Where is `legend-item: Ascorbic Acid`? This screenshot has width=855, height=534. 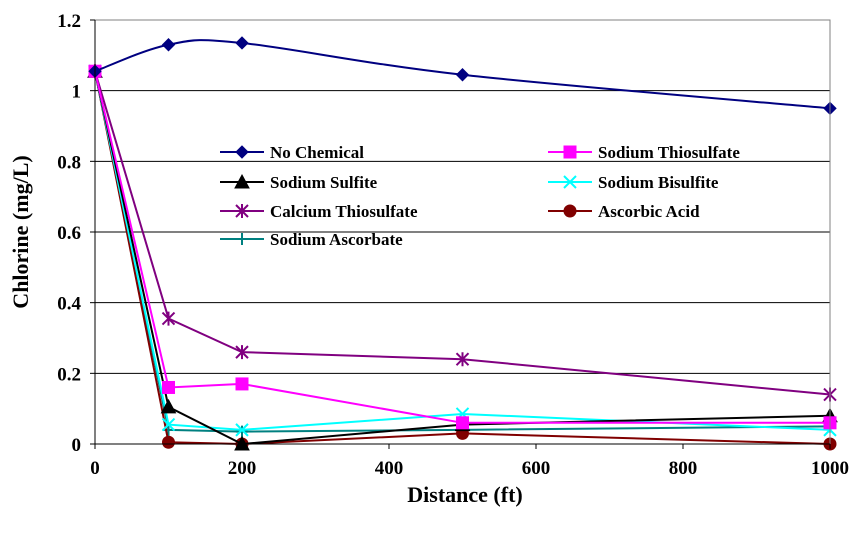 legend-item: Ascorbic Acid is located at coordinates (624, 211).